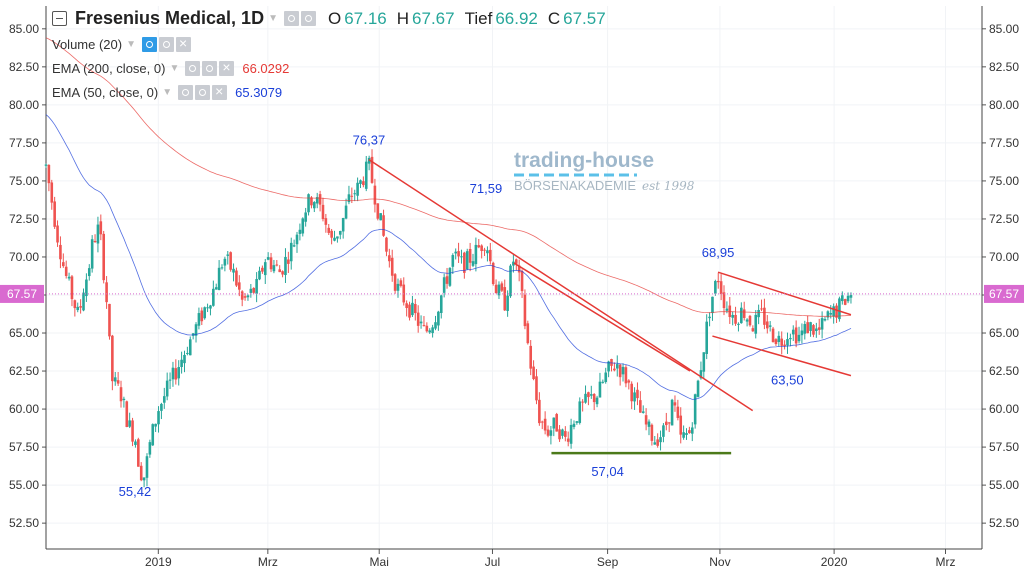  What do you see at coordinates (24, 485) in the screenshot?
I see `y-tick-label-left: 55.00` at bounding box center [24, 485].